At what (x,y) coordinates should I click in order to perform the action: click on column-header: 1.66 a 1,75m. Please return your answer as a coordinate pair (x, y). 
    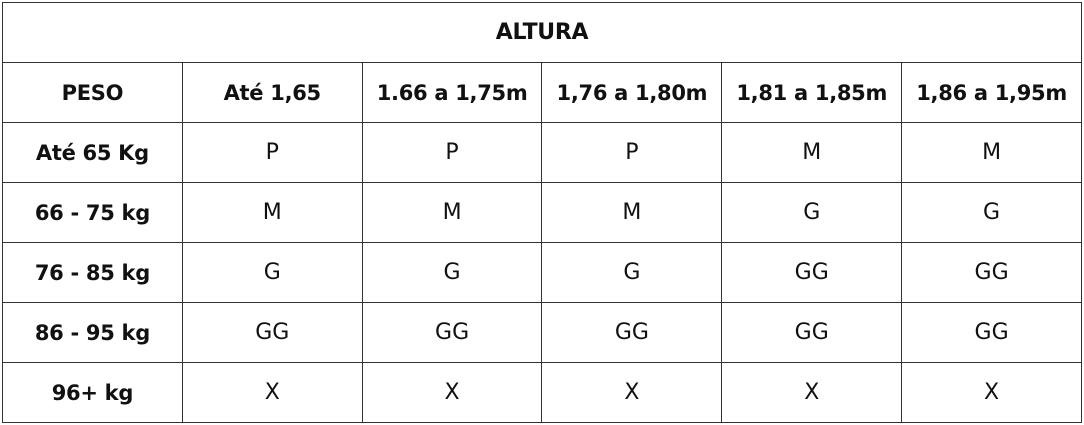
    Looking at the image, I should click on (452, 92).